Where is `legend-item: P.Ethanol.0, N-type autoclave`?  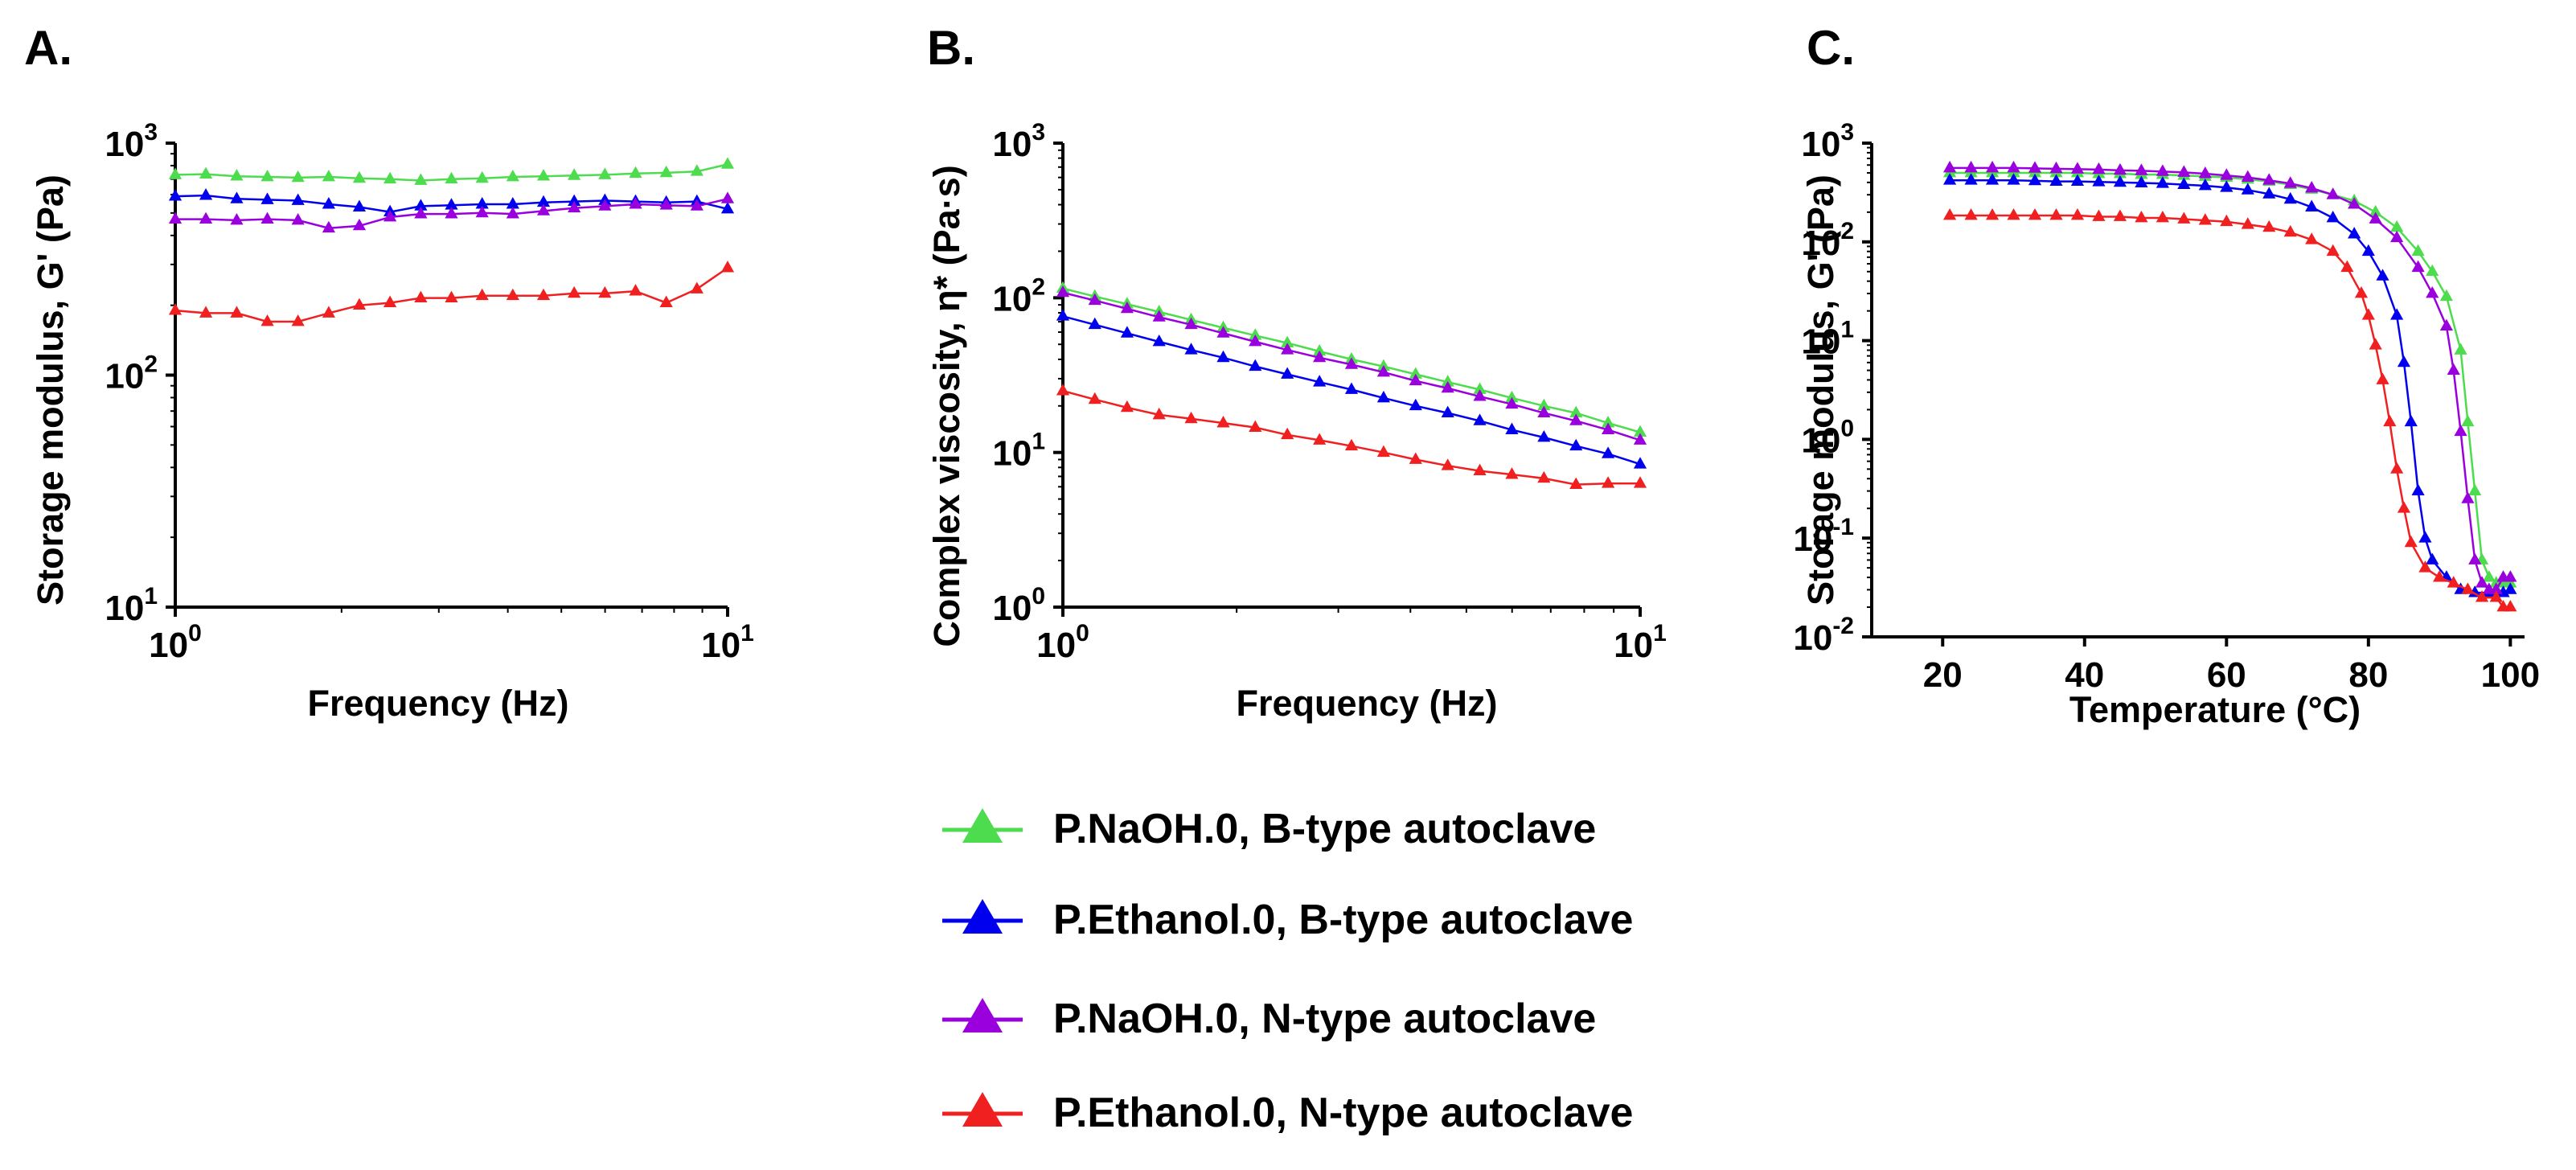 legend-item: P.Ethanol.0, N-type autoclave is located at coordinates (1287, 1113).